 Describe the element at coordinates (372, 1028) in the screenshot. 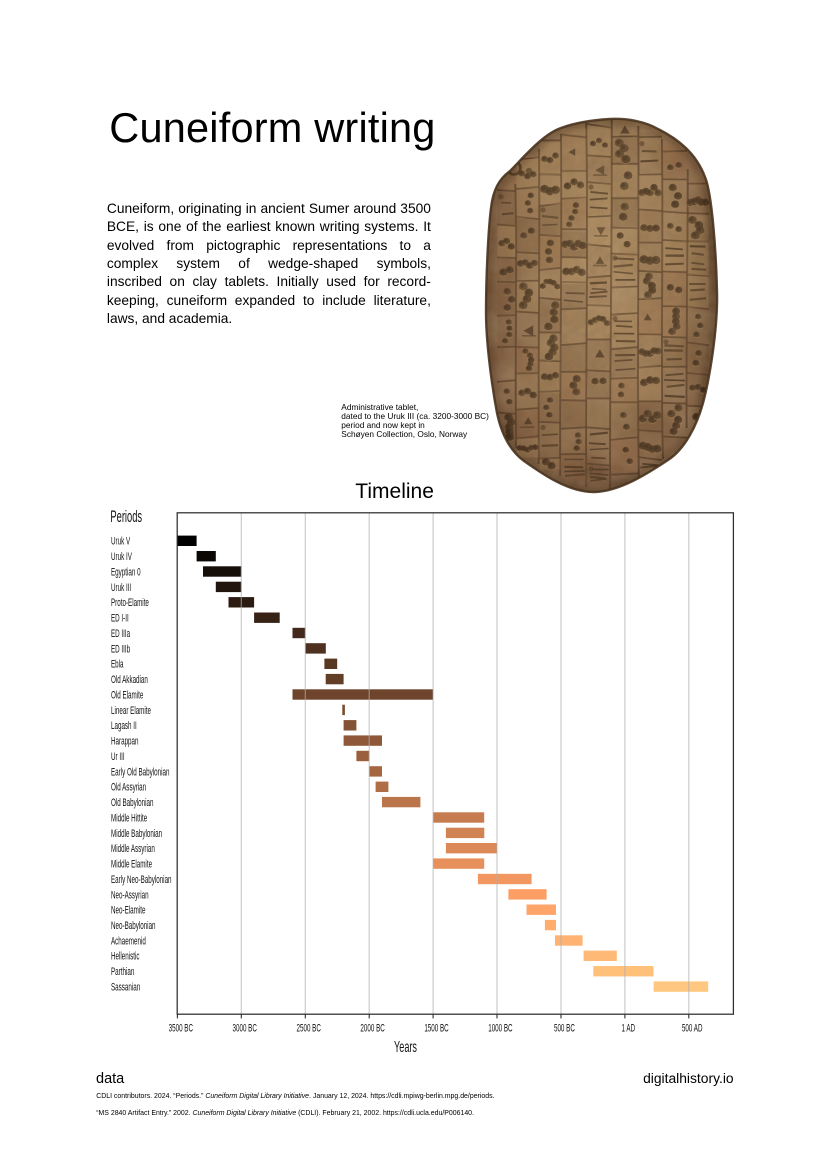

I see `svg-text: 2000 BC` at that location.